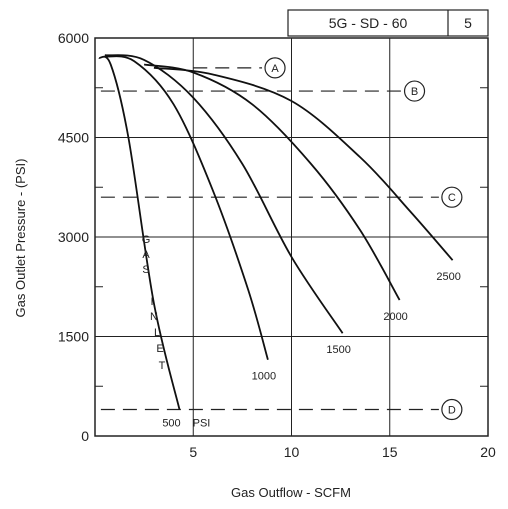 This screenshot has height=509, width=508. Describe the element at coordinates (390, 452) in the screenshot. I see `x-tick-label: 15` at that location.